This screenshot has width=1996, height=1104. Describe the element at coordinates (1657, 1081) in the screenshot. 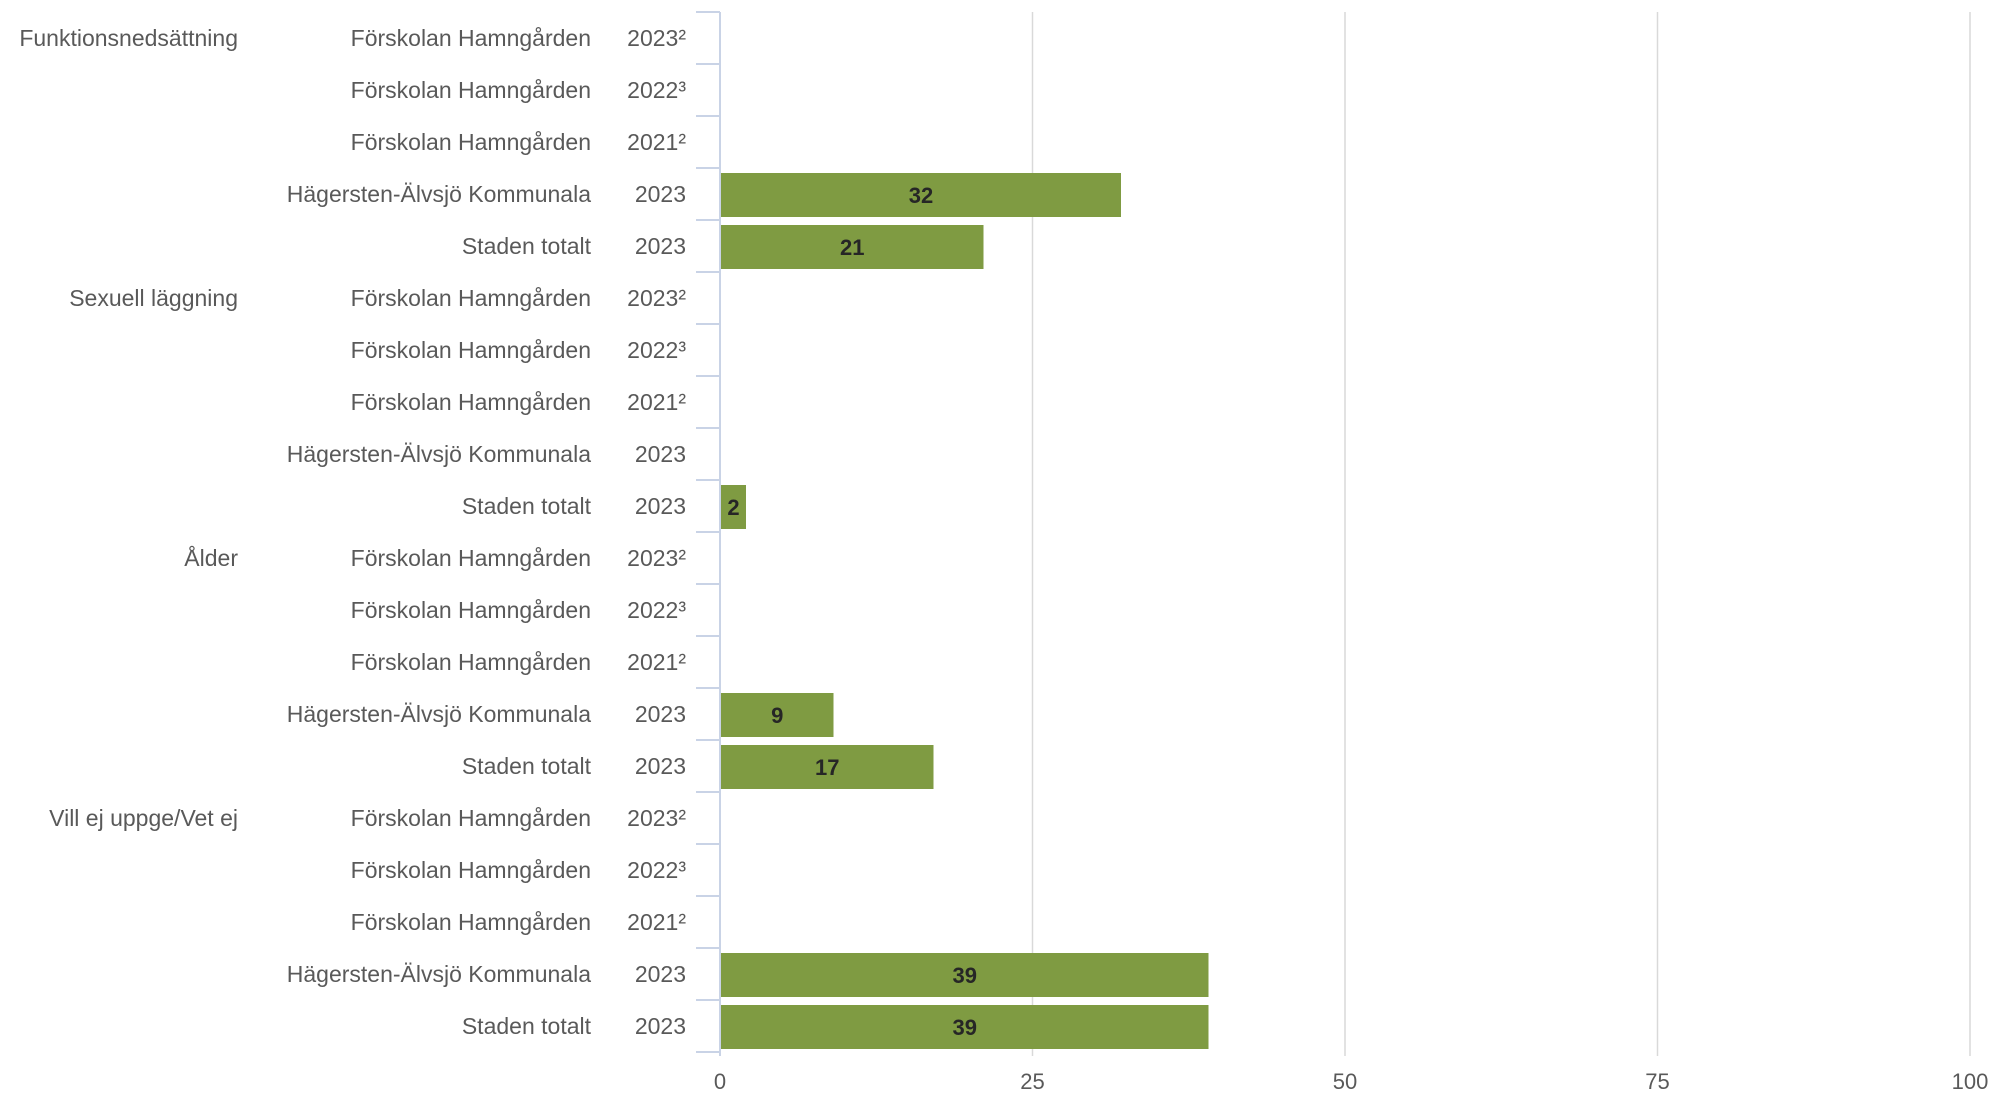

I see `x-tick-label: 75` at that location.